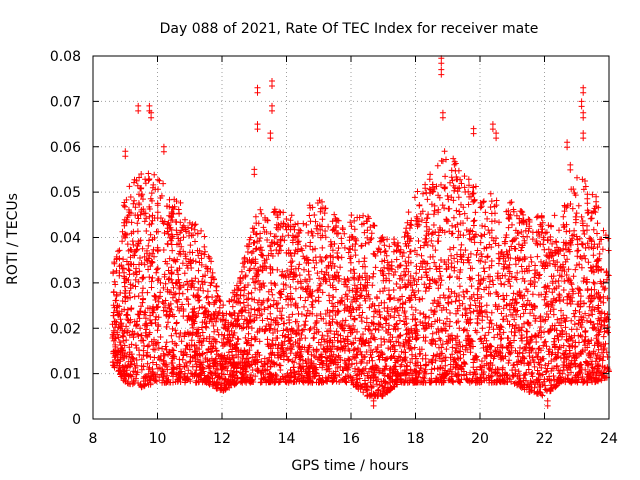  What do you see at coordinates (480, 439) in the screenshot?
I see `x-tick-label: 20` at bounding box center [480, 439].